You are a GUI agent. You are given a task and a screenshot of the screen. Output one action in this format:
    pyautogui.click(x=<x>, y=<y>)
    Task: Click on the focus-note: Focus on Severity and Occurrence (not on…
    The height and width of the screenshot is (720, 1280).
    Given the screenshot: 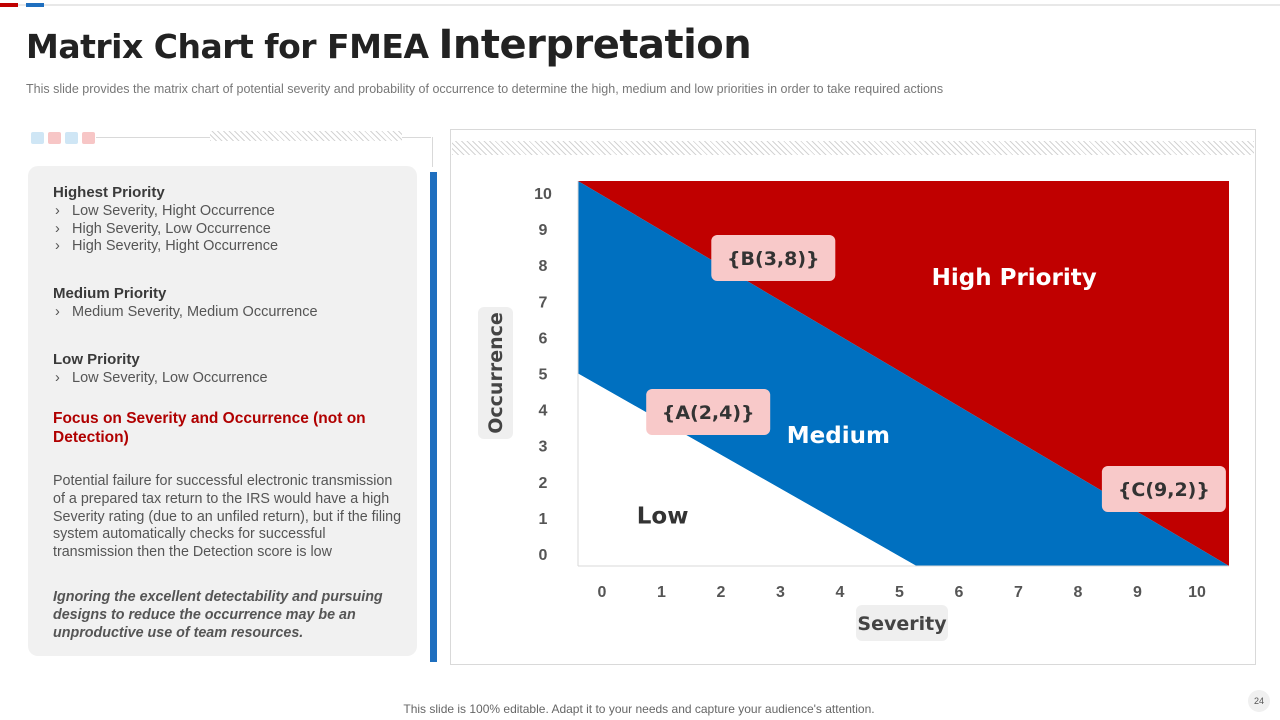 What is the action you would take?
    pyautogui.click(x=209, y=428)
    